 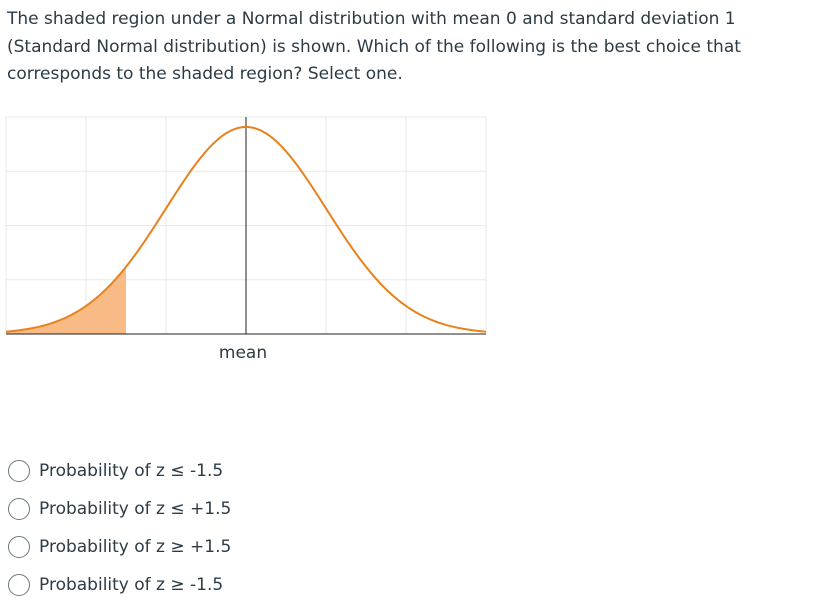 I want to click on answer-option-3: Probability of z ≥ +1.5, so click(x=119, y=547).